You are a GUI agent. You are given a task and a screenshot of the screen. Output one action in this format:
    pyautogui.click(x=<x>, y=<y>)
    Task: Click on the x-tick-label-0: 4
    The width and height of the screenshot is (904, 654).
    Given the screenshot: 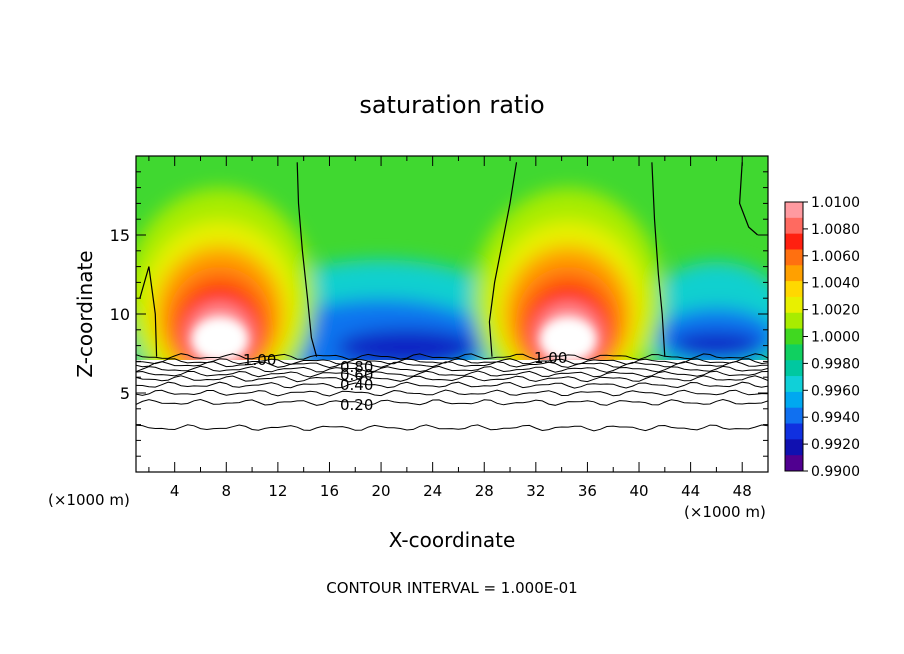 What is the action you would take?
    pyautogui.click(x=175, y=491)
    